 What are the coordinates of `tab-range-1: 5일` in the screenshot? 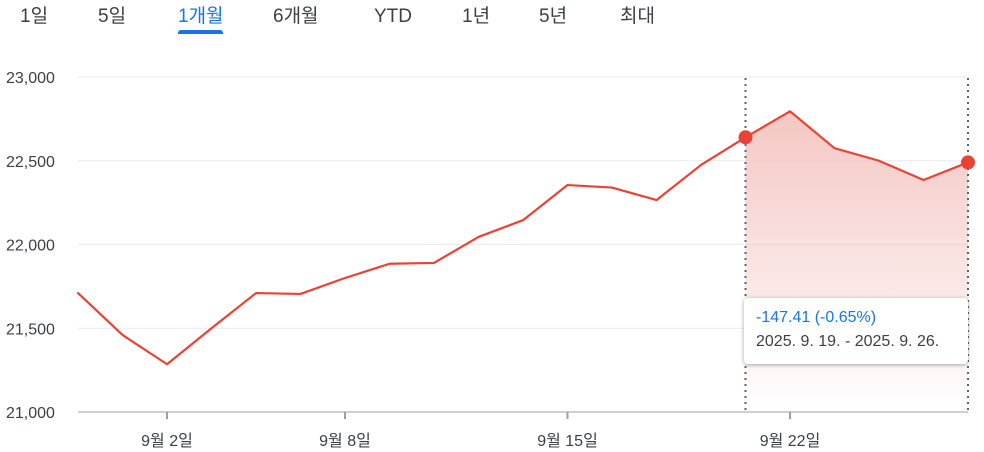 It's located at (112, 16).